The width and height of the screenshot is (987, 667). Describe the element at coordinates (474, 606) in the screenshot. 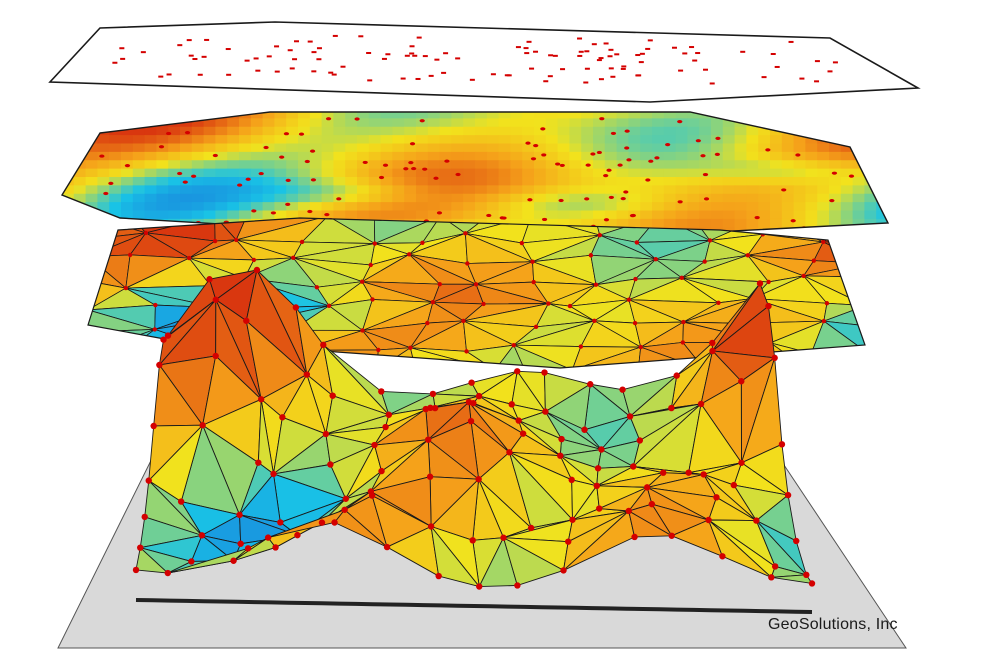

I see `relief-base-edge` at that location.